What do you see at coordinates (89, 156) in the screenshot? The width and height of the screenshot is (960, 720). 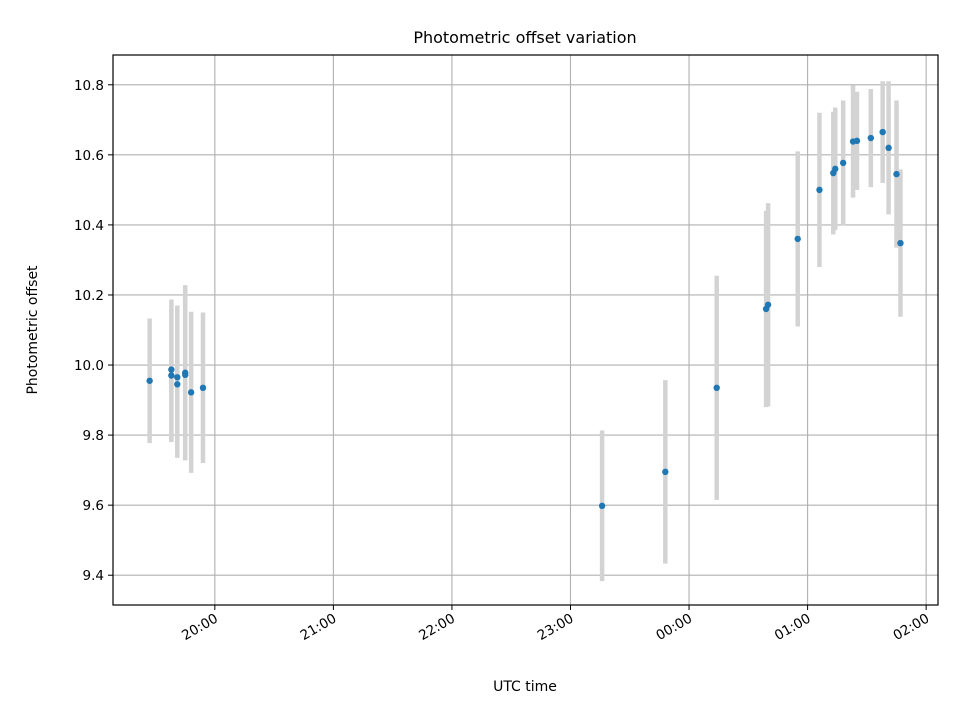 I see `y-tick-label: 10.6` at bounding box center [89, 156].